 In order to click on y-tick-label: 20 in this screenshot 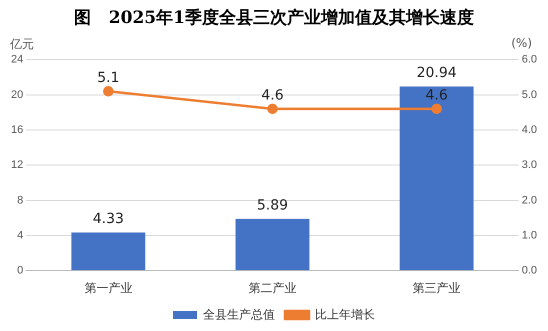, I will do `click(17, 94)`.